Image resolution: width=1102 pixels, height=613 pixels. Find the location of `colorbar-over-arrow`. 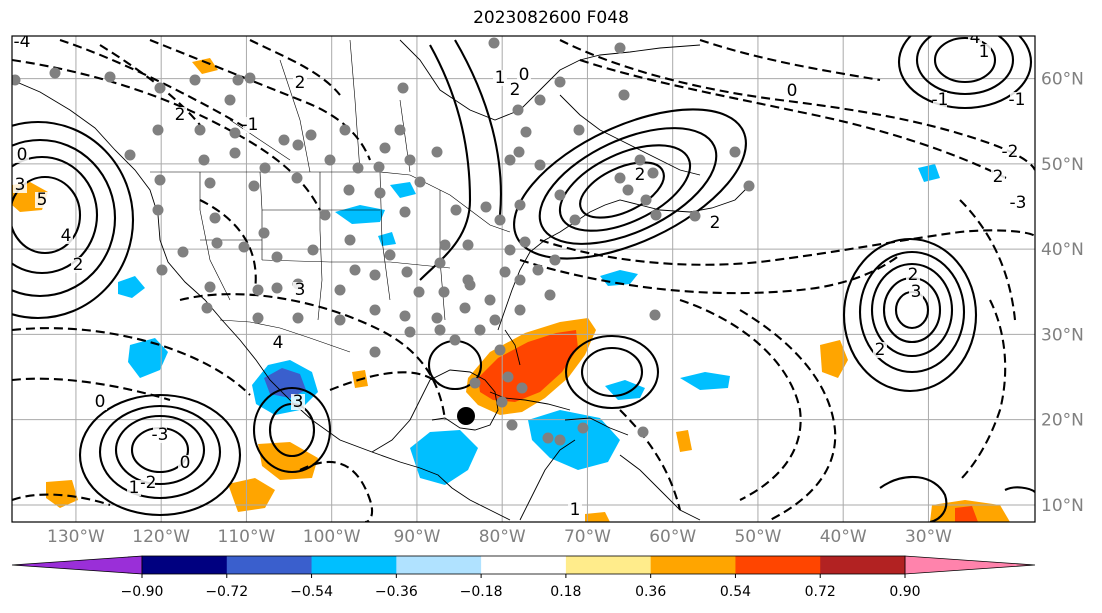

colorbar-over-arrow is located at coordinates (970, 565).